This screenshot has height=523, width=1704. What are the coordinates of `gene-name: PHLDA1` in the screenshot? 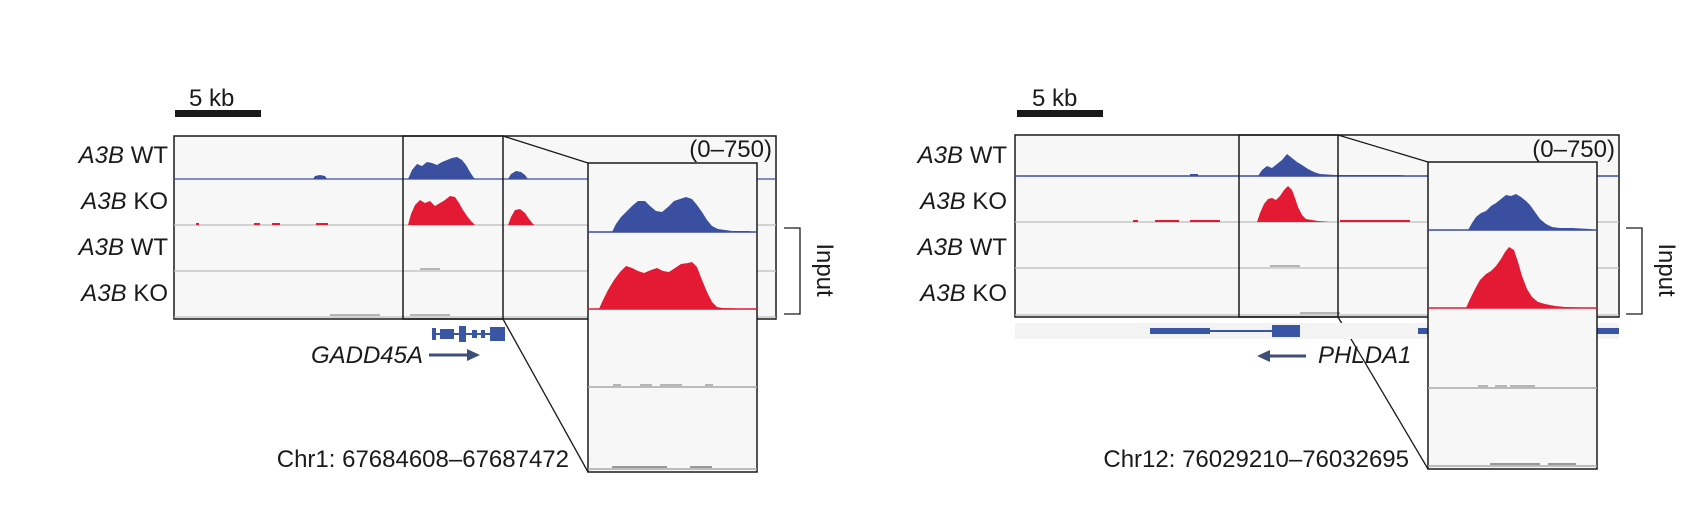 It's located at (1364, 355).